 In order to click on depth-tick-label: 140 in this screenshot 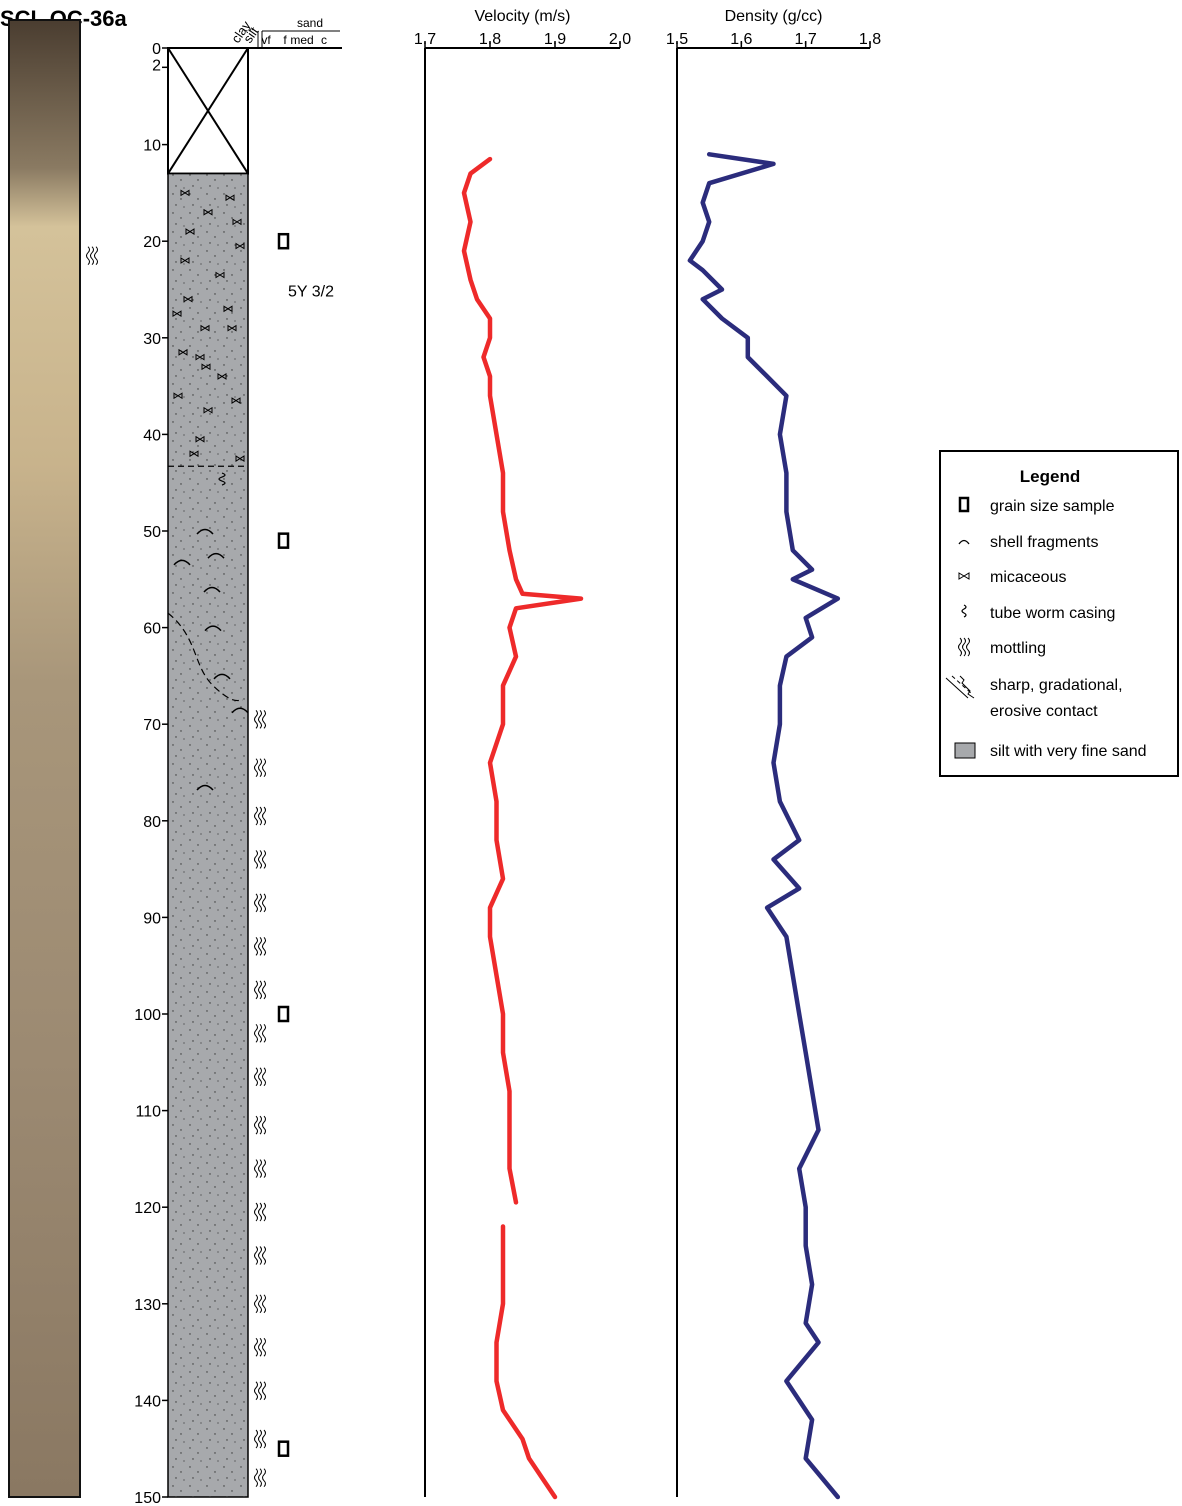, I will do `click(147, 1401)`.